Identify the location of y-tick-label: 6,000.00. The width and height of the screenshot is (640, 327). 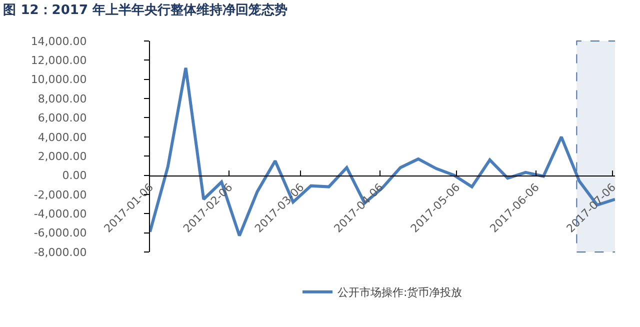
(62, 118).